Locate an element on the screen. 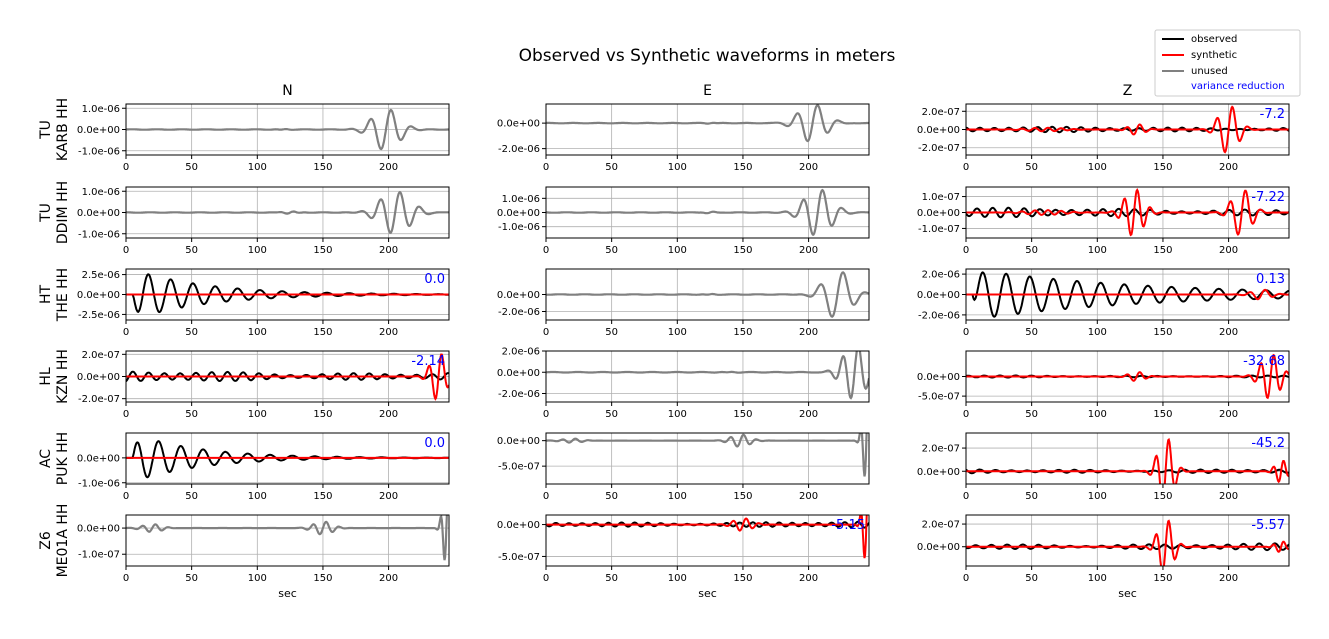  y-tick-label: -2.0e-06 is located at coordinates (519, 394).